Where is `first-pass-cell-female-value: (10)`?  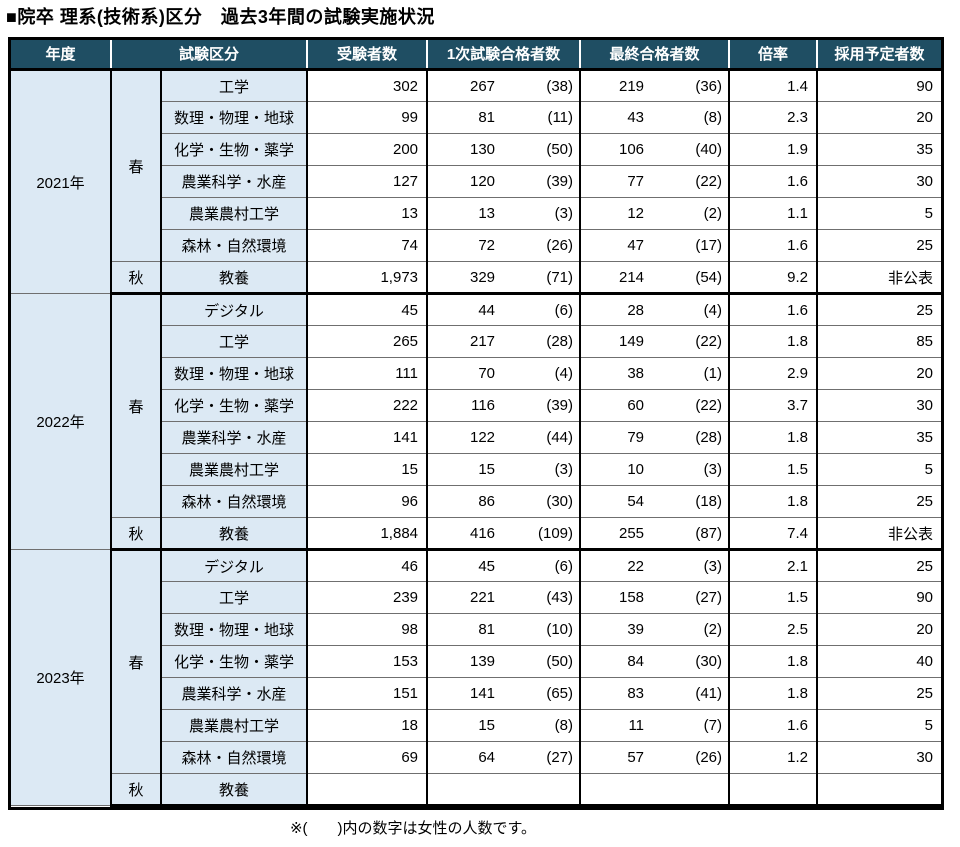 first-pass-cell-female-value: (10) is located at coordinates (560, 630).